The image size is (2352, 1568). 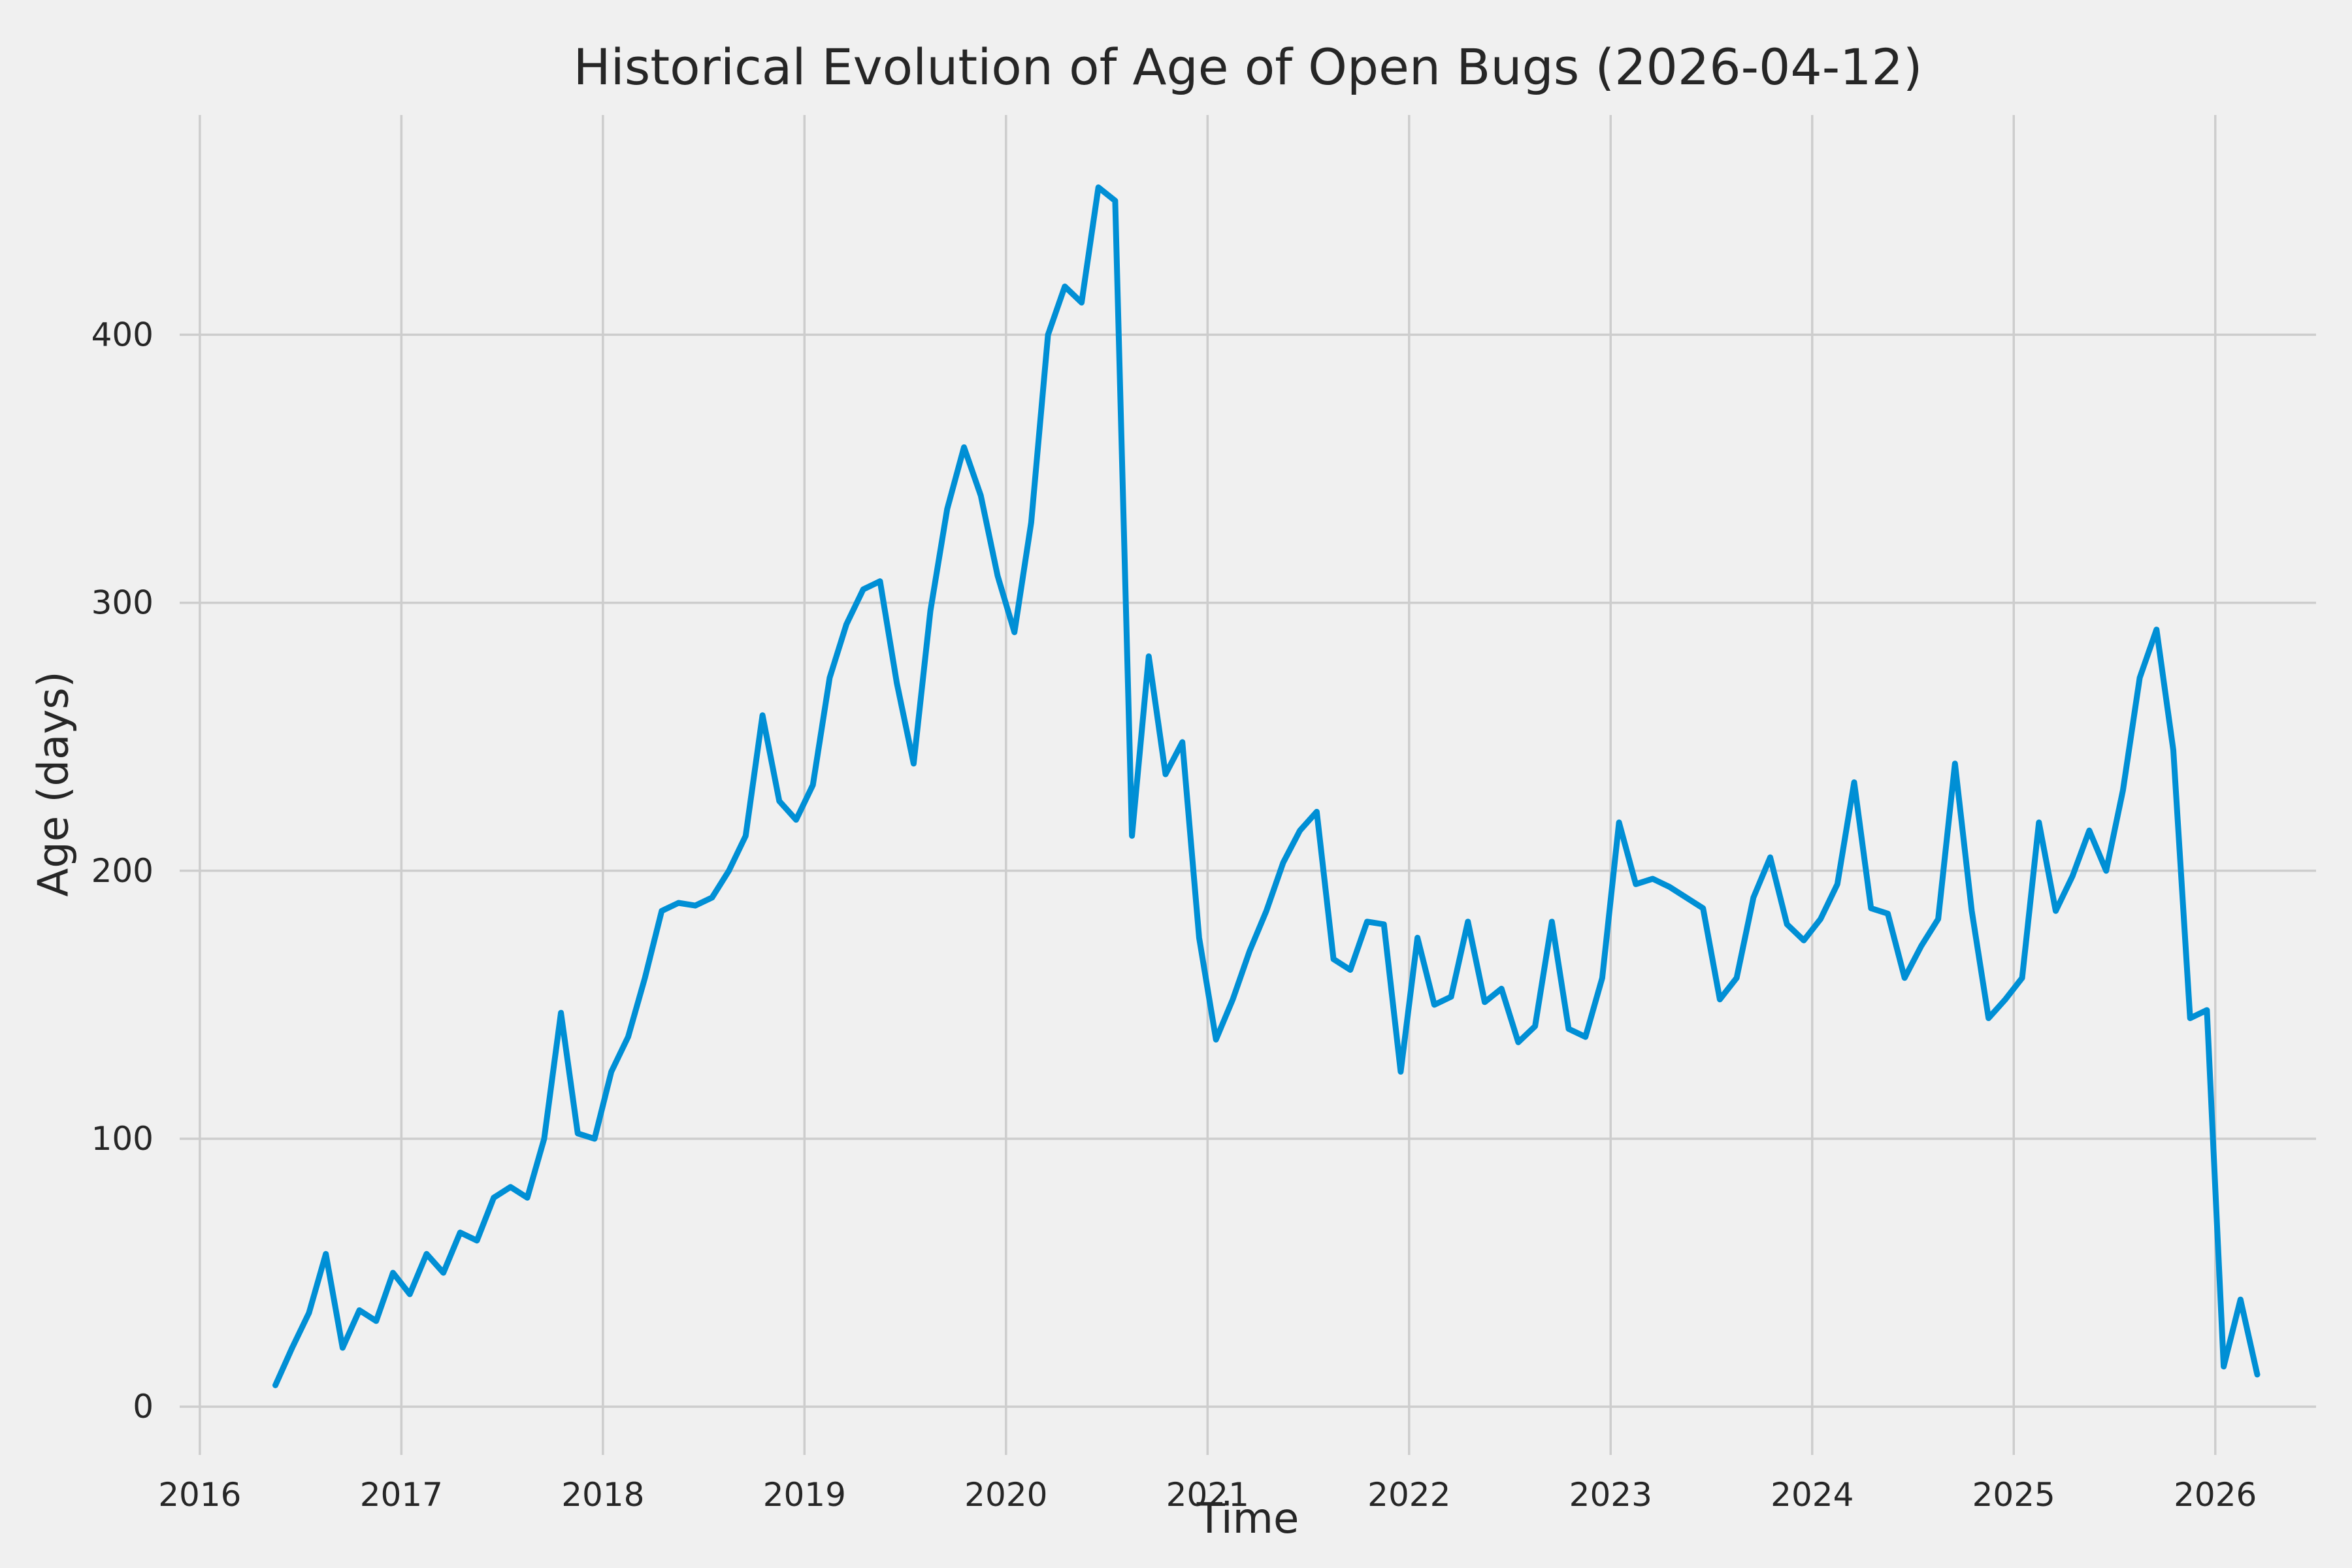 I want to click on x-tick-label: 2023, so click(x=1610, y=1495).